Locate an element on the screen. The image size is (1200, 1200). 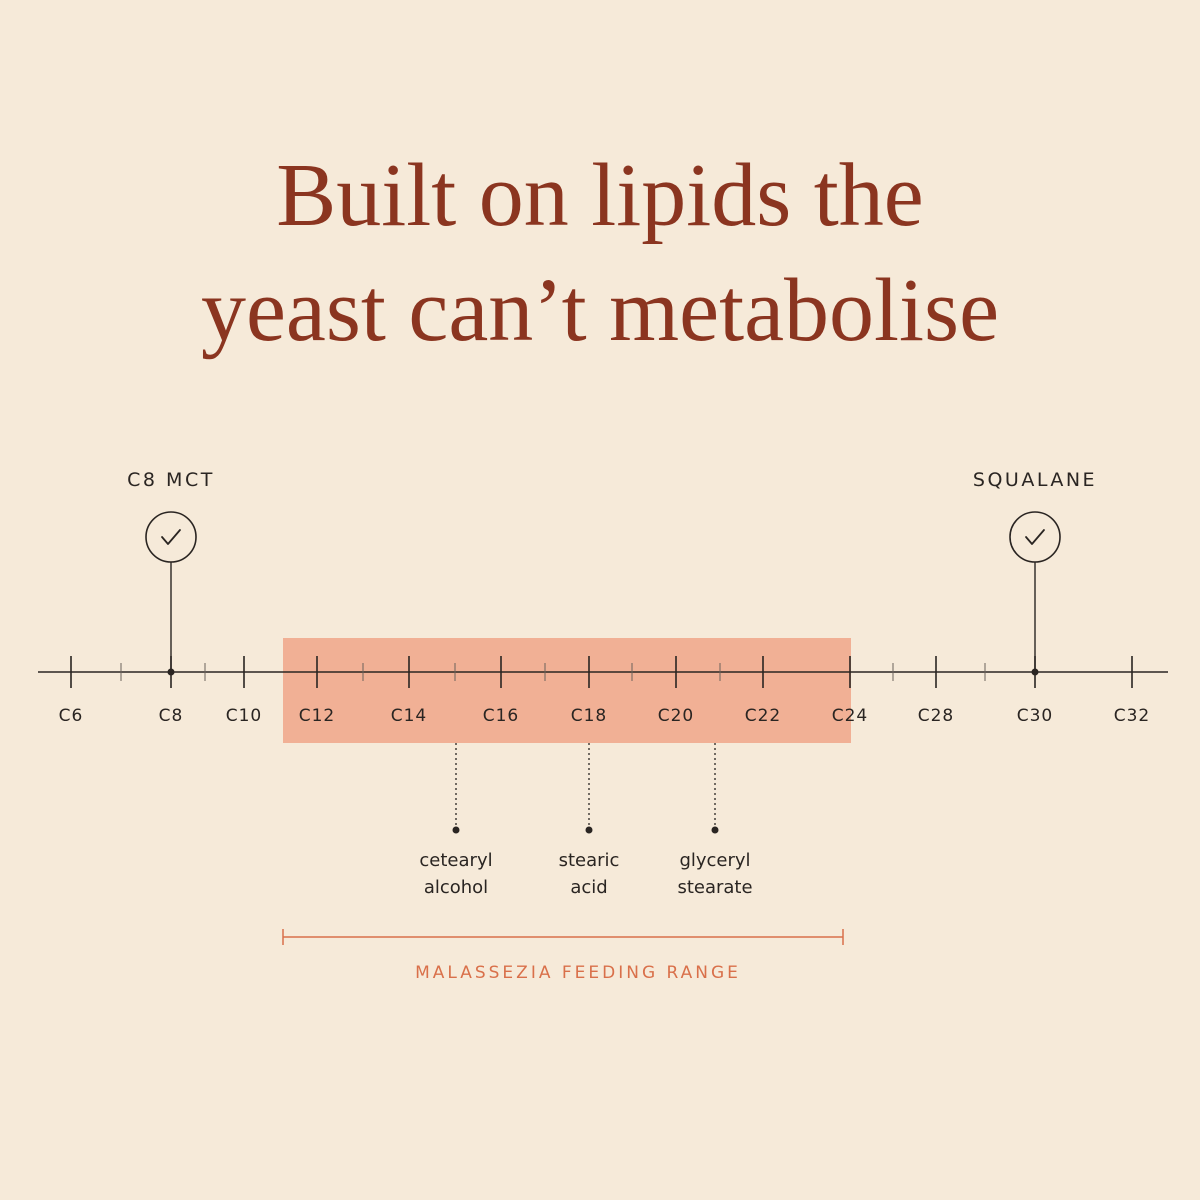
ingredient-label: stearate is located at coordinates (714, 887).